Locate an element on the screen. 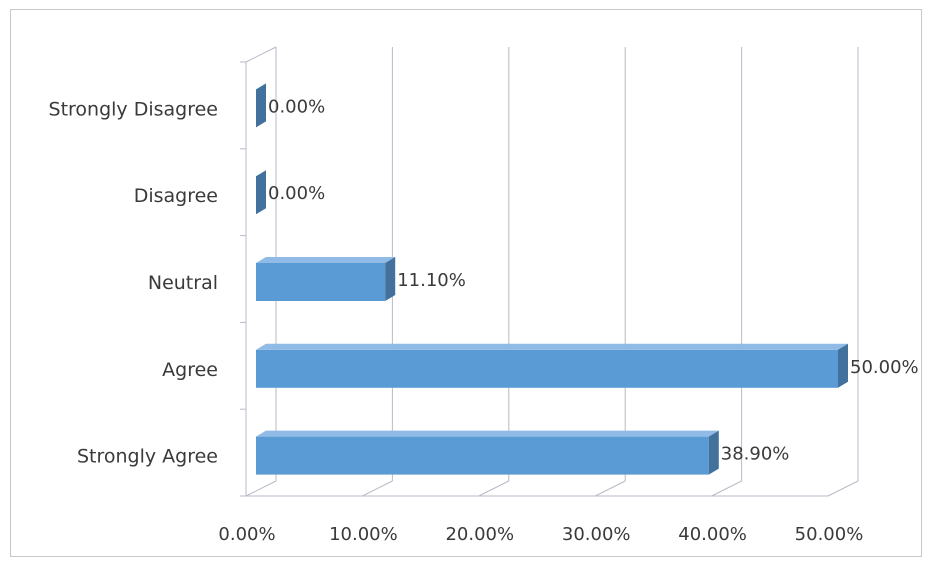  data-label: 38.90% is located at coordinates (755, 454).